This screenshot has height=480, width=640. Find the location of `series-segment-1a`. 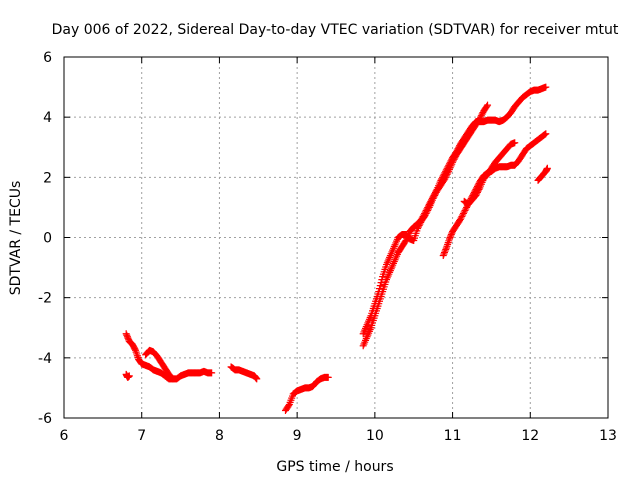

series-segment-1a is located at coordinates (149, 356).